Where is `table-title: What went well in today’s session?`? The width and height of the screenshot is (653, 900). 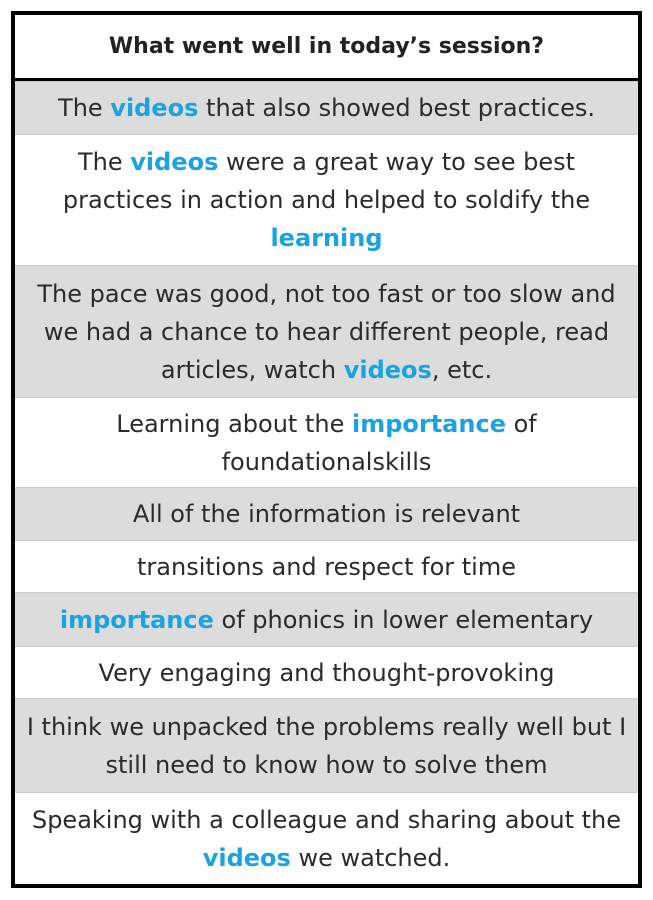 table-title: What went well in today’s session? is located at coordinates (326, 46).